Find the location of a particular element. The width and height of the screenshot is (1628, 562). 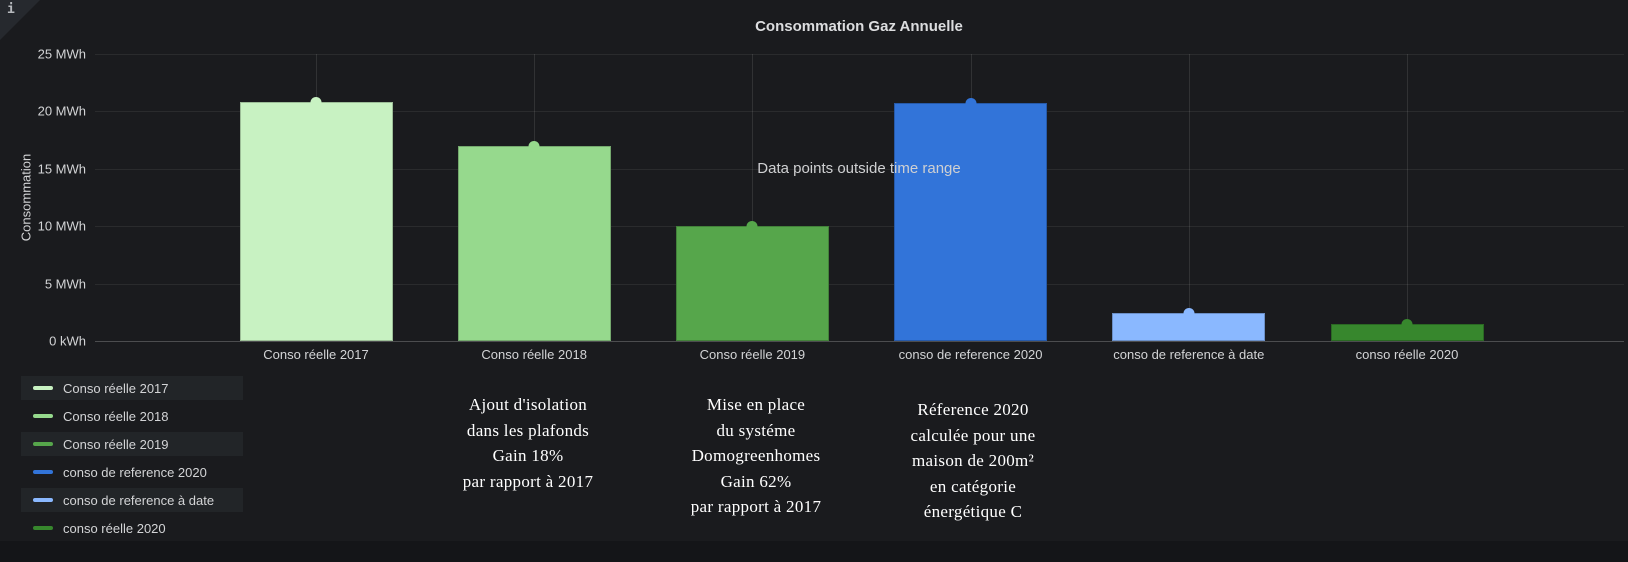

legend-item-conso-r-elle-2020: conso réelle 2020 is located at coordinates (132, 528).